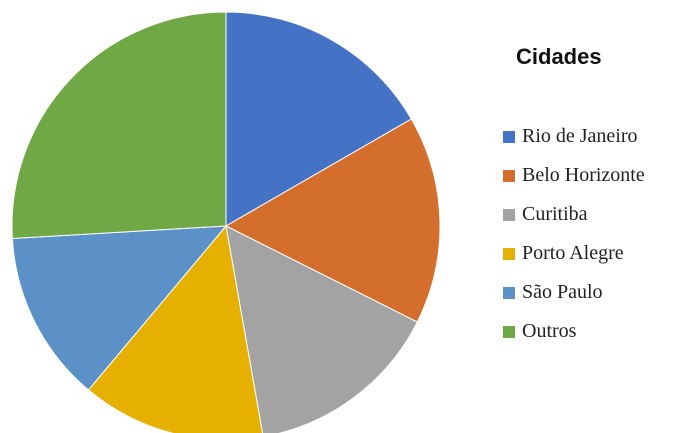 The width and height of the screenshot is (680, 433). I want to click on pie-slice-rio-de-janeiro, so click(319, 119).